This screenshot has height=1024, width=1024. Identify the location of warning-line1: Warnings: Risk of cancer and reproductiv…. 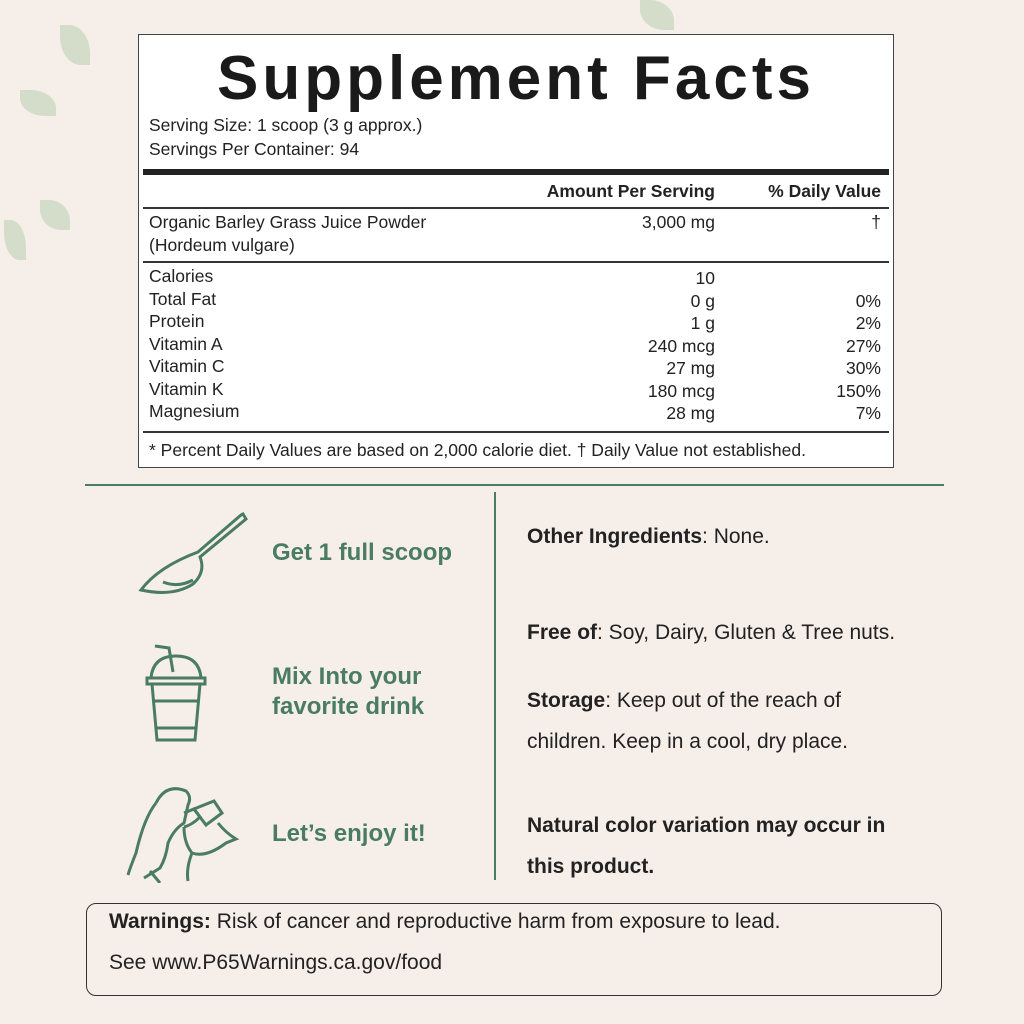
(445, 922).